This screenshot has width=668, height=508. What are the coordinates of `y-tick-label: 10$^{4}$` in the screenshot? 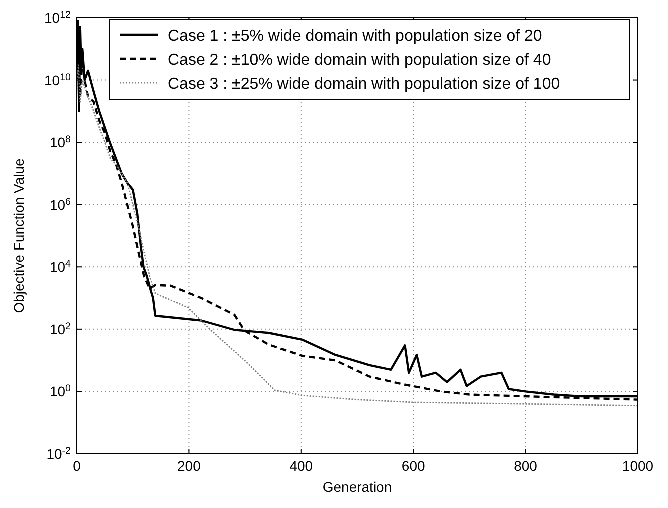 It's located at (61, 267).